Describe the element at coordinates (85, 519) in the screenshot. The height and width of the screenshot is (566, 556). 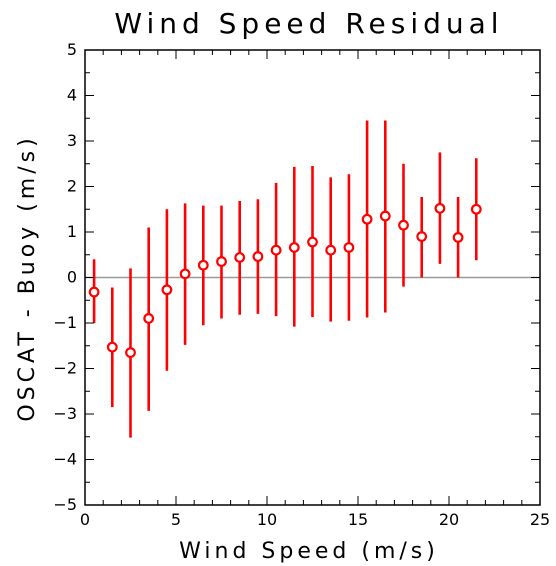
I see `x-tick-label: 0` at that location.